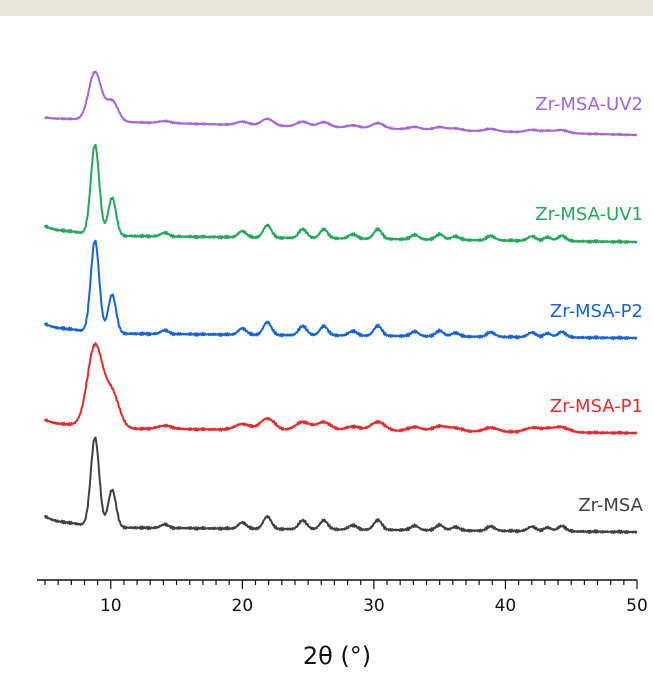  Describe the element at coordinates (589, 214) in the screenshot. I see `series-label-zr-msa-uv1: Zr-MSA-UV1` at that location.